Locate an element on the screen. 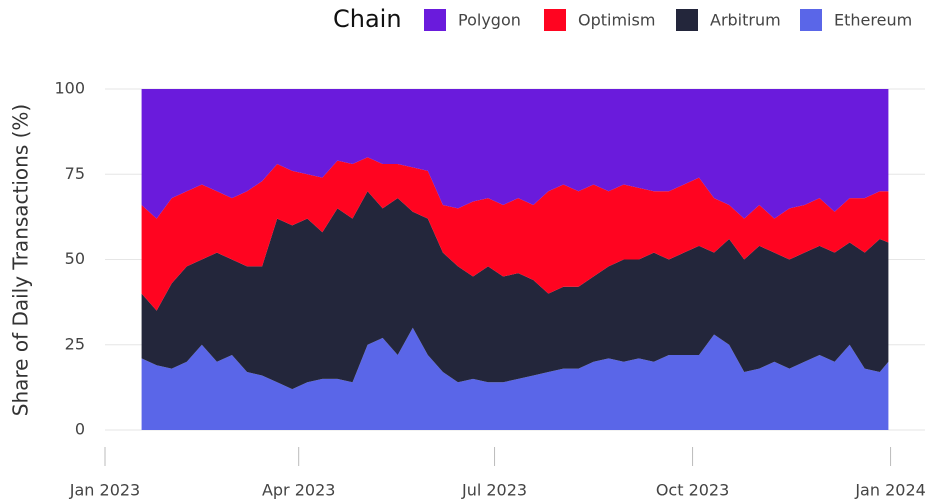 Image resolution: width=932 pixels, height=504 pixels. x-tick-label: Apr 2023 is located at coordinates (298, 490).